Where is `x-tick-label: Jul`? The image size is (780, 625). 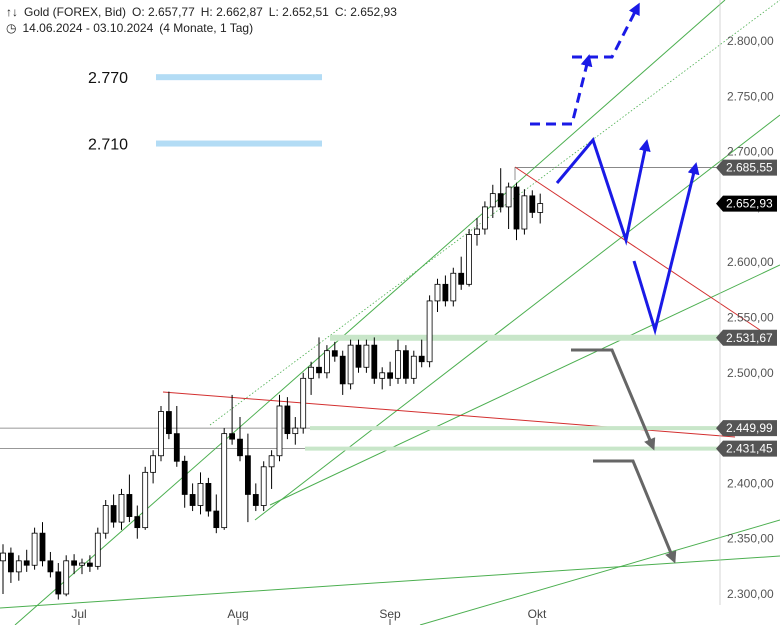
x-tick-label: Jul is located at coordinates (78, 614).